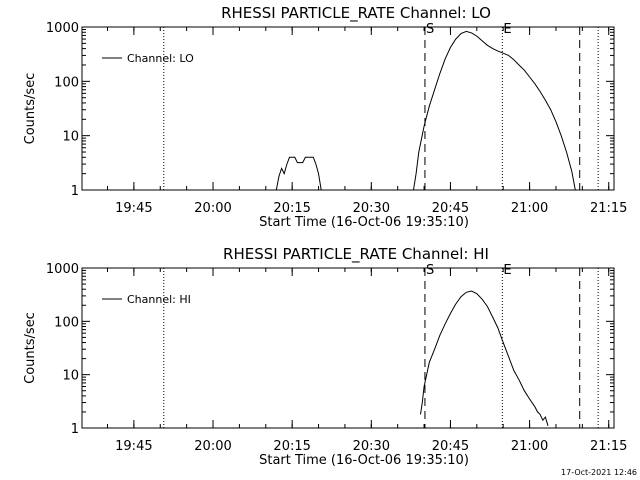 The image size is (640, 480). What do you see at coordinates (159, 299) in the screenshot?
I see `legend-label: Channel: HI` at bounding box center [159, 299].